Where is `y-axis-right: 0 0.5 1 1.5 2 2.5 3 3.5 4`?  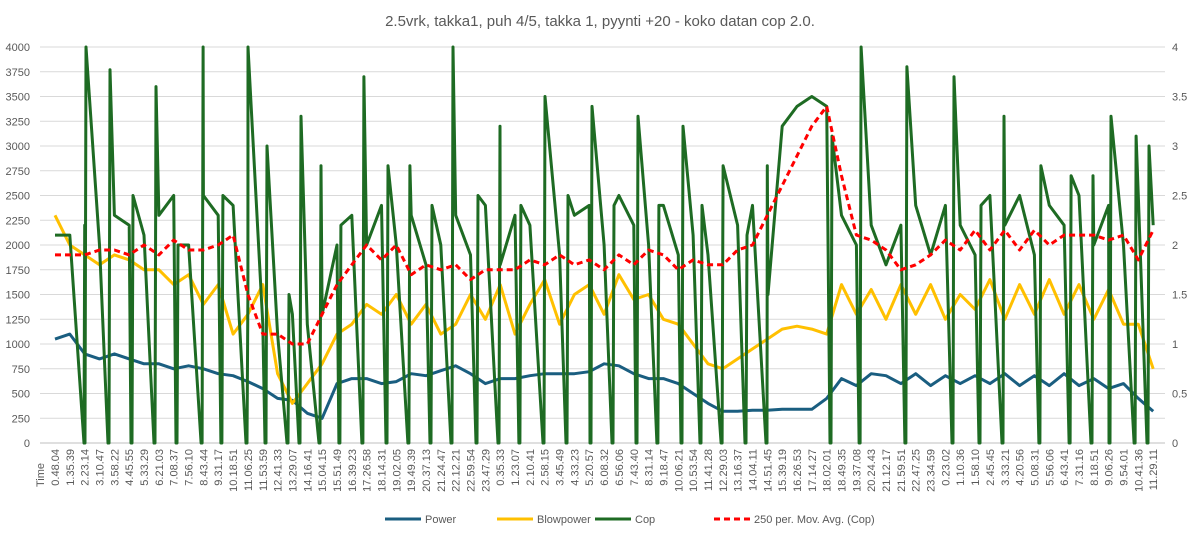
y-axis-right: 0 0.5 1 1.5 2 2.5 3 3.5 4 is located at coordinates (1179, 246).